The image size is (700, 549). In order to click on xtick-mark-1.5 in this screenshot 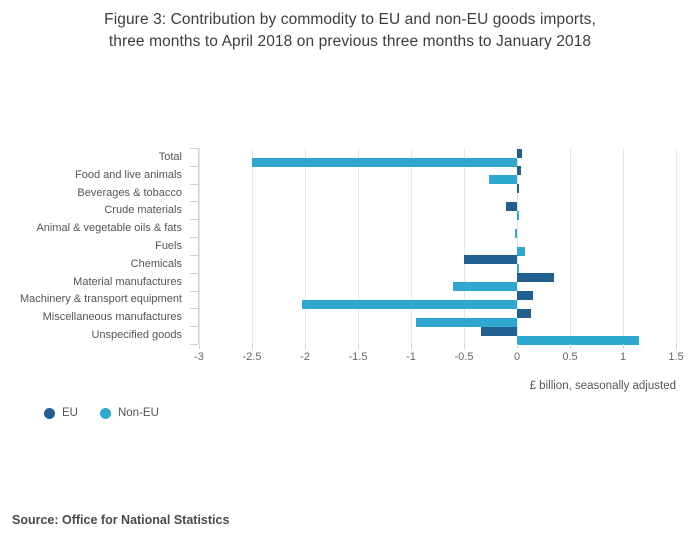, I will do `click(676, 346)`.